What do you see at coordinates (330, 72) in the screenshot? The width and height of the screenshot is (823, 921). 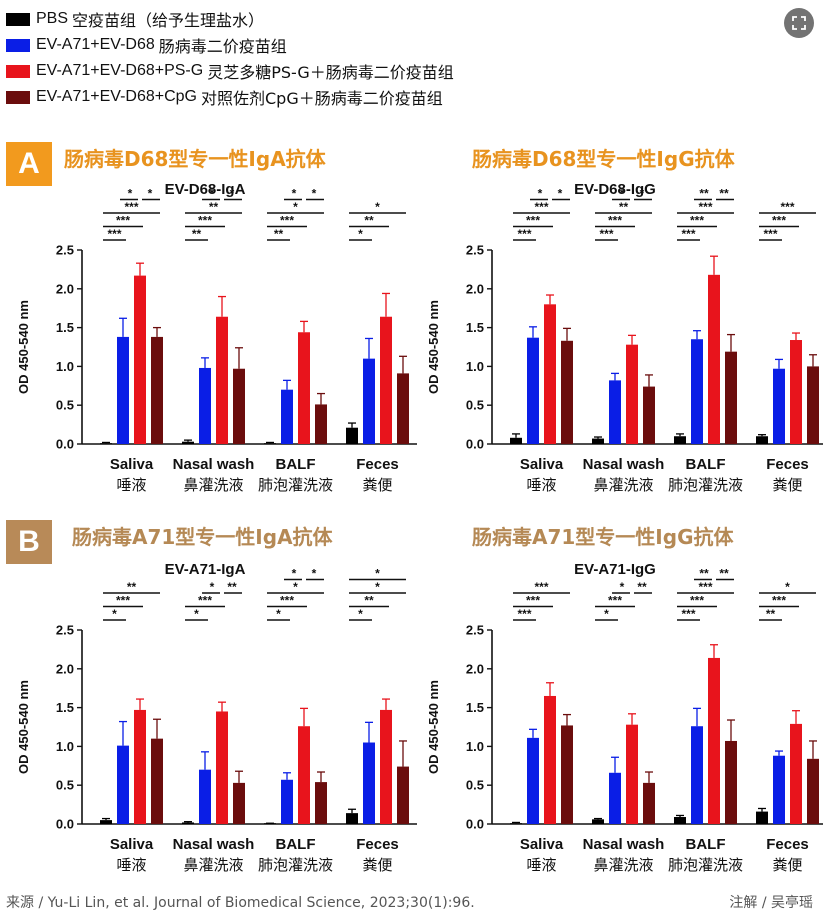 I see `legend-description: 灵芝多糖PS-G＋肠病毒二价疫苗组` at bounding box center [330, 72].